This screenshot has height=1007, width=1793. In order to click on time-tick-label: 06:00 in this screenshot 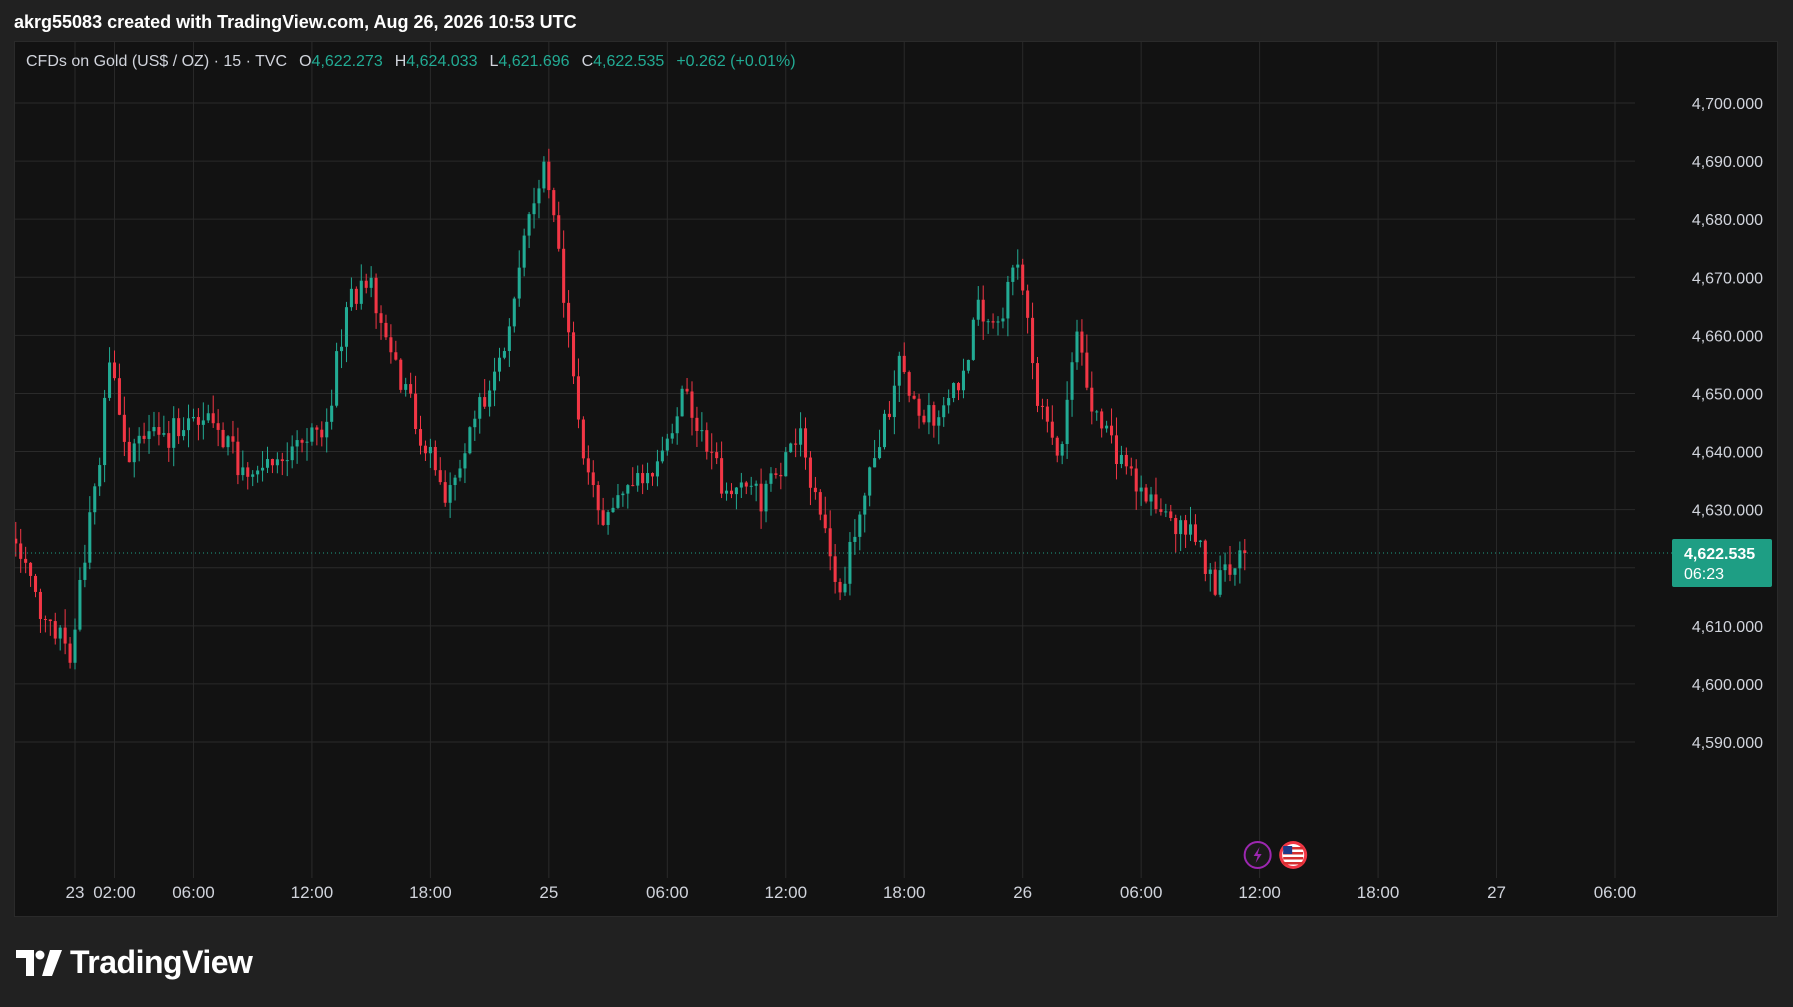, I will do `click(1141, 892)`.